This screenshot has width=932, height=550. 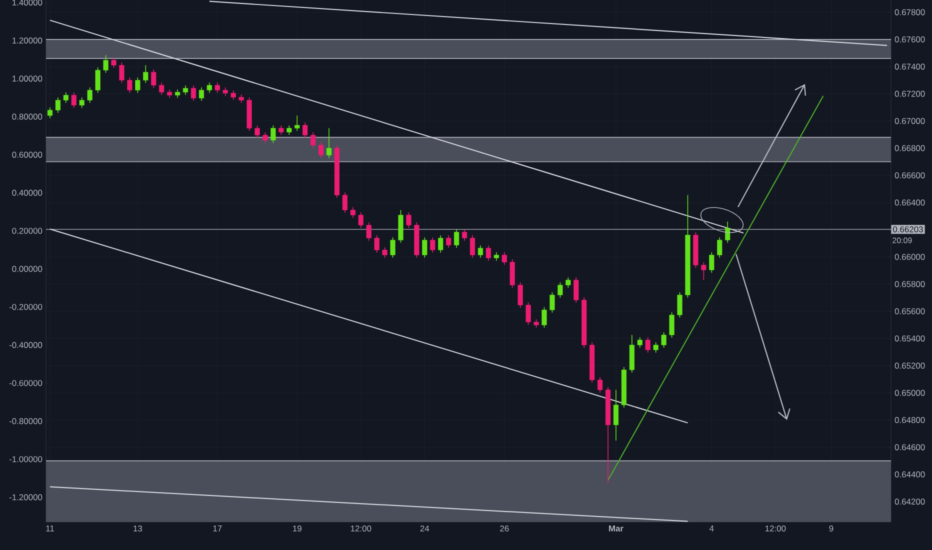 I want to click on y2-tick-label: 0.40000, so click(x=27, y=193).